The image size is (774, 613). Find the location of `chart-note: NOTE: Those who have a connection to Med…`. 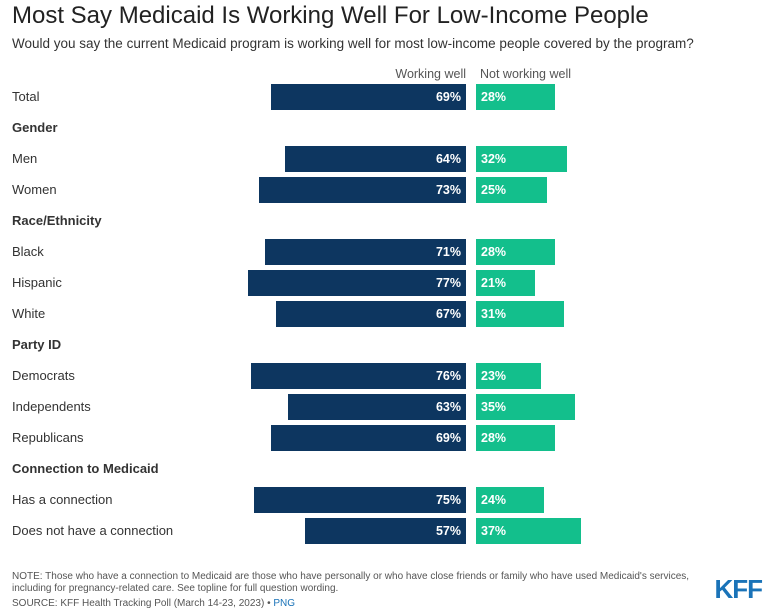

chart-note: NOTE: Those who have a connection to Med… is located at coordinates (351, 582).